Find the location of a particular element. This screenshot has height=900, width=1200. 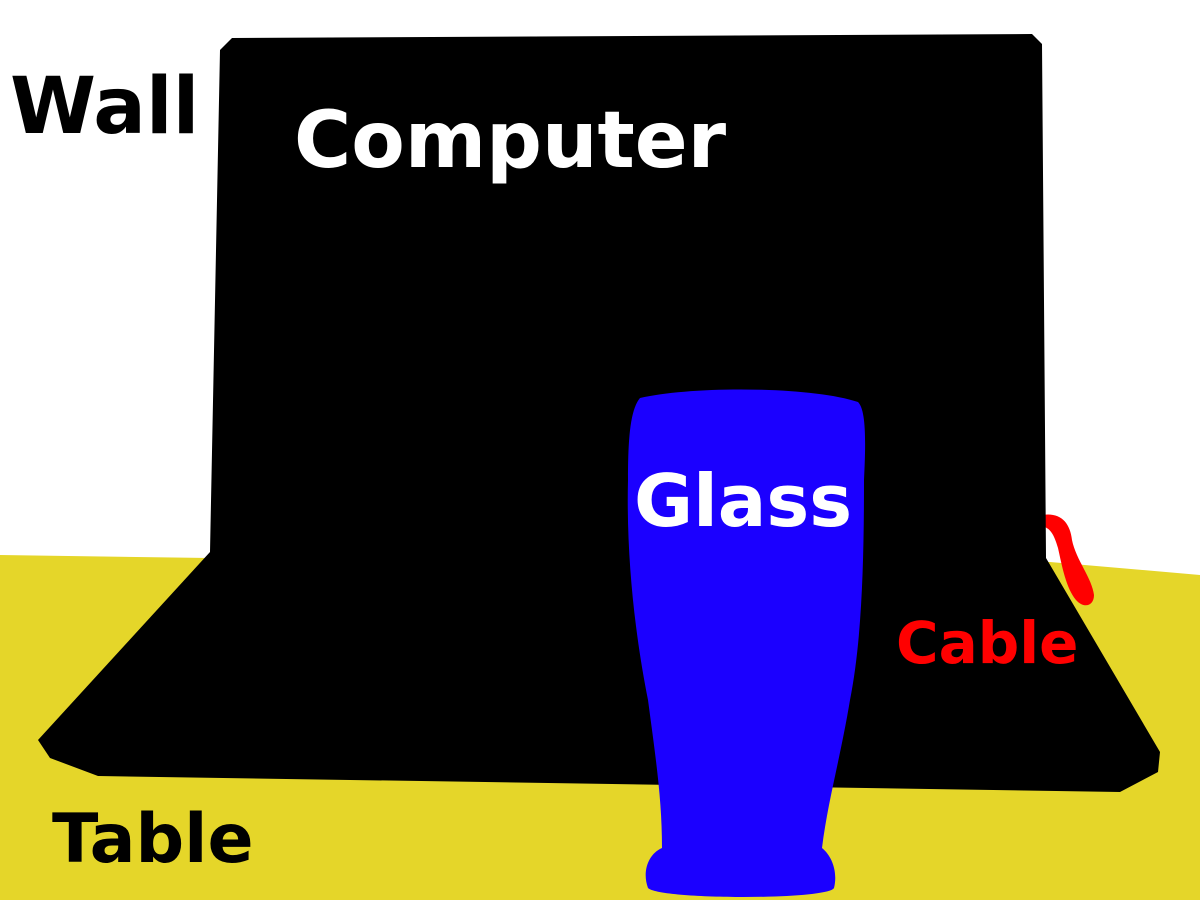

cable-label: Cable is located at coordinates (987, 643).